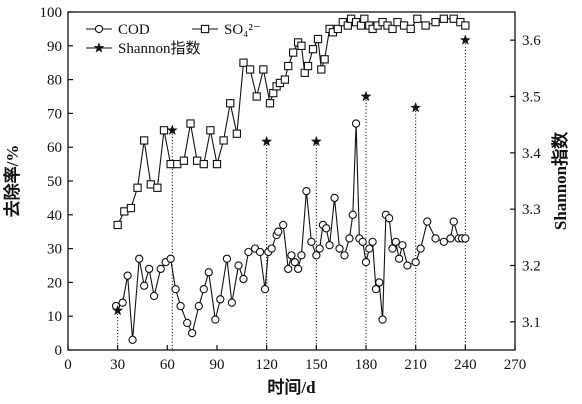  Describe the element at coordinates (205, 29) in the screenshot. I see `legend-so4-marker` at that location.